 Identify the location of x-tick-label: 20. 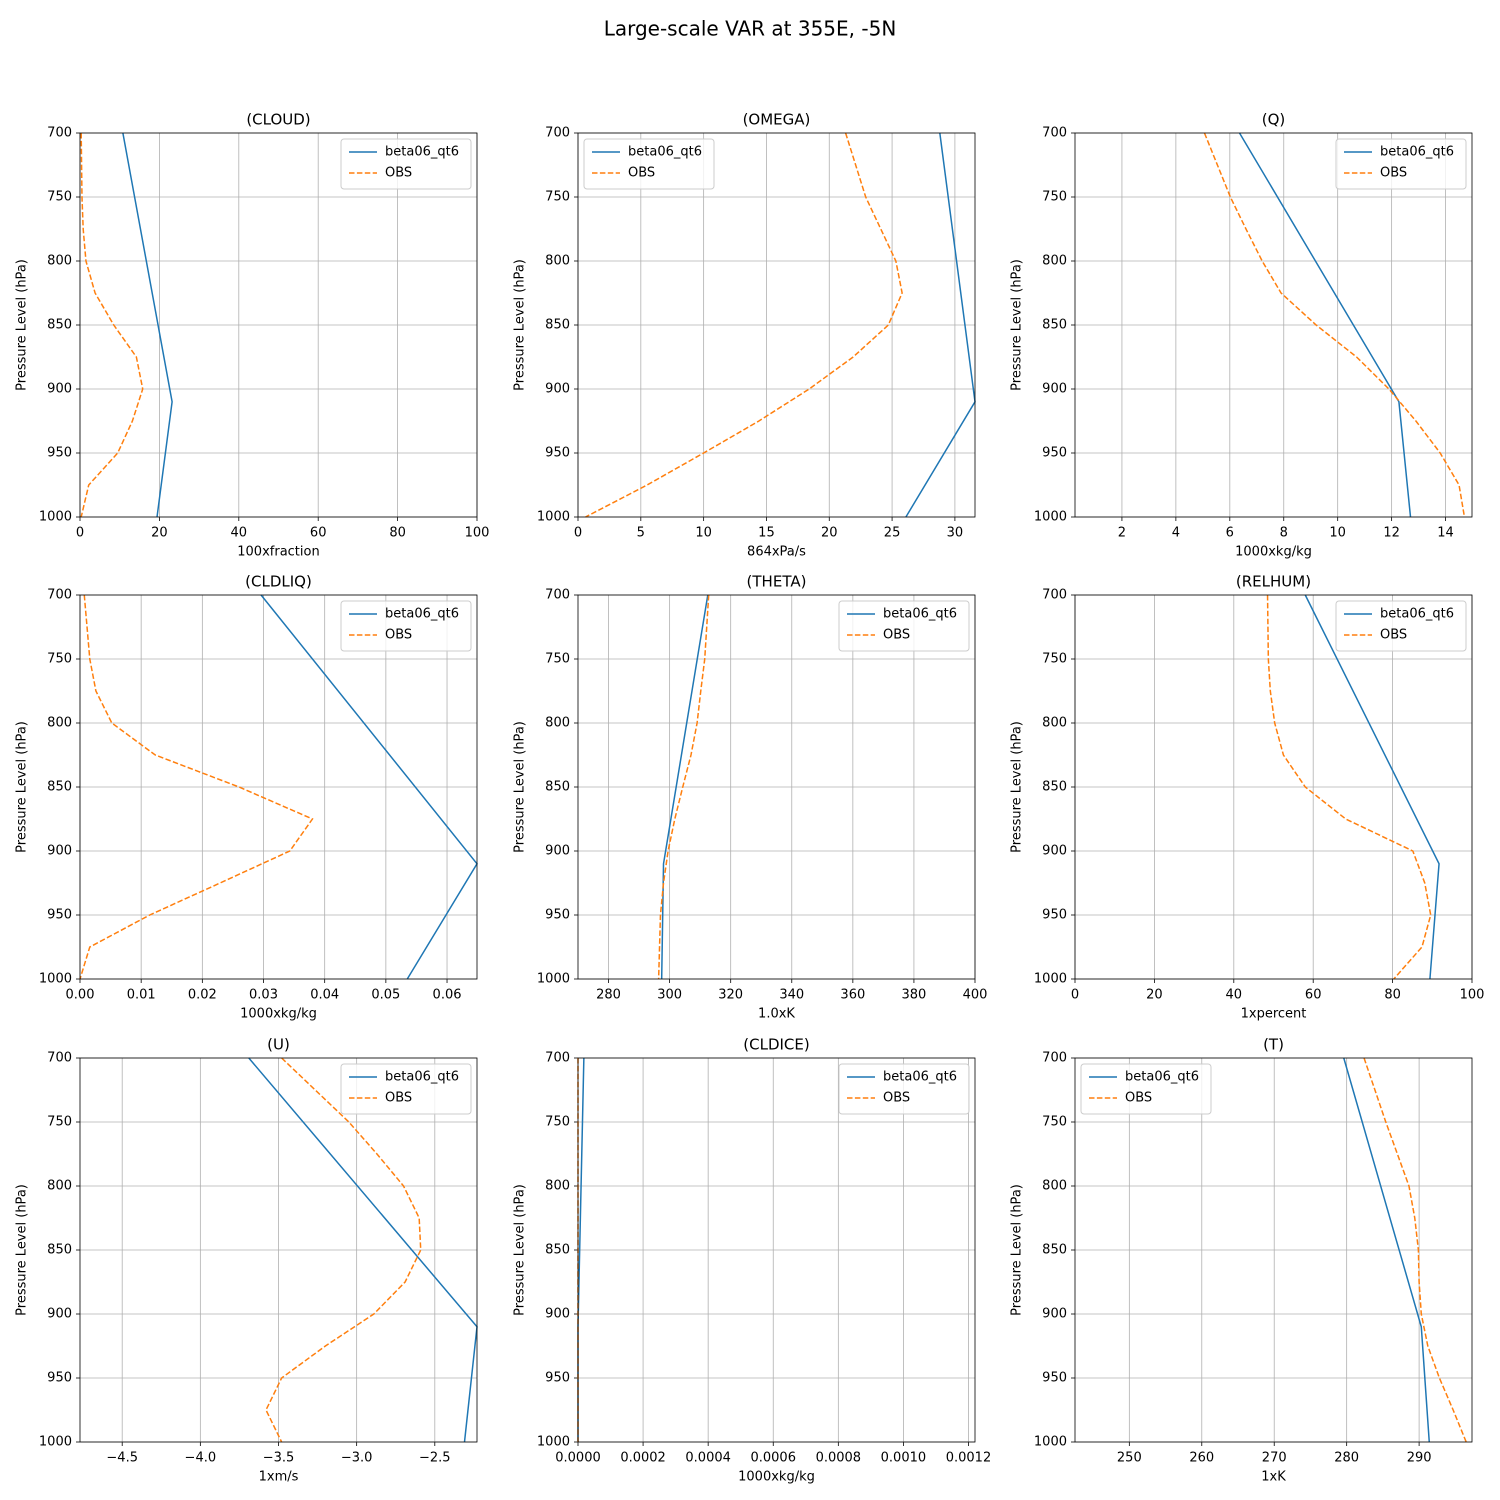
(829, 533).